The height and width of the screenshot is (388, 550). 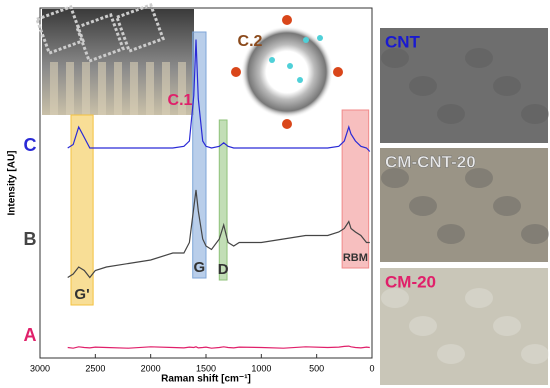 What do you see at coordinates (12, 183) in the screenshot?
I see `y-axis-label: Intensity [AU]` at bounding box center [12, 183].